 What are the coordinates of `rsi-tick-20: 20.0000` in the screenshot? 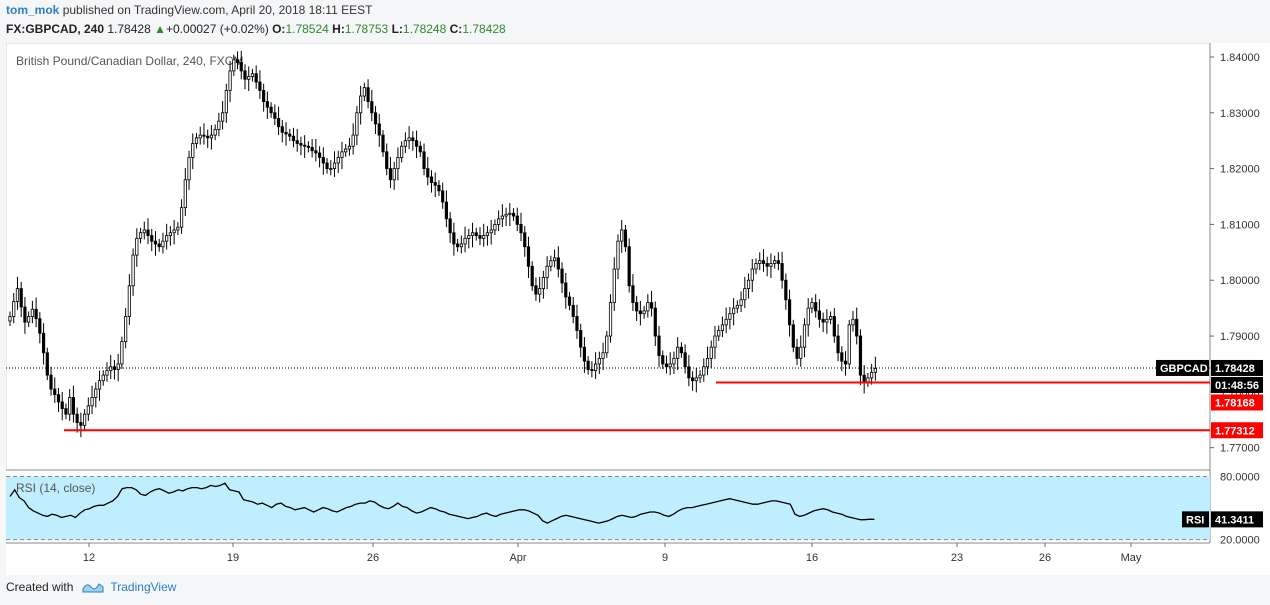 It's located at (1240, 541).